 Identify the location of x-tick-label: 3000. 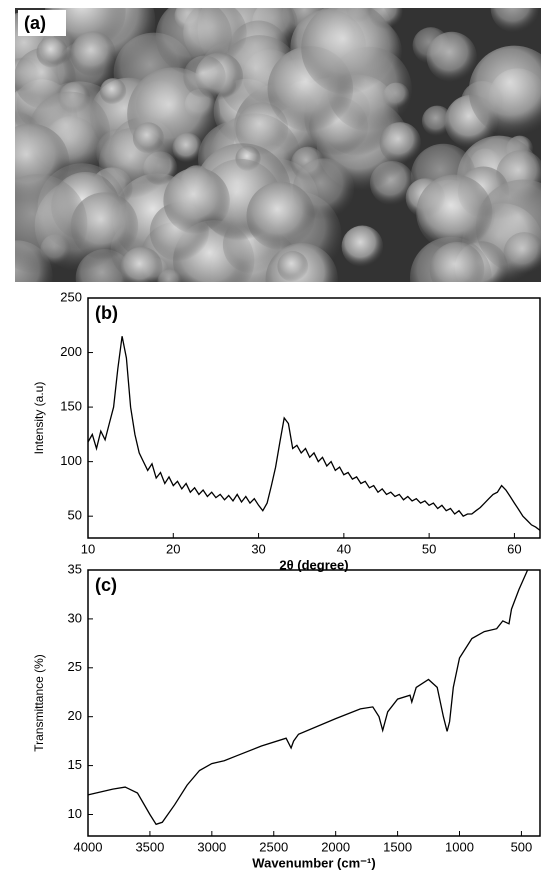
(211, 846).